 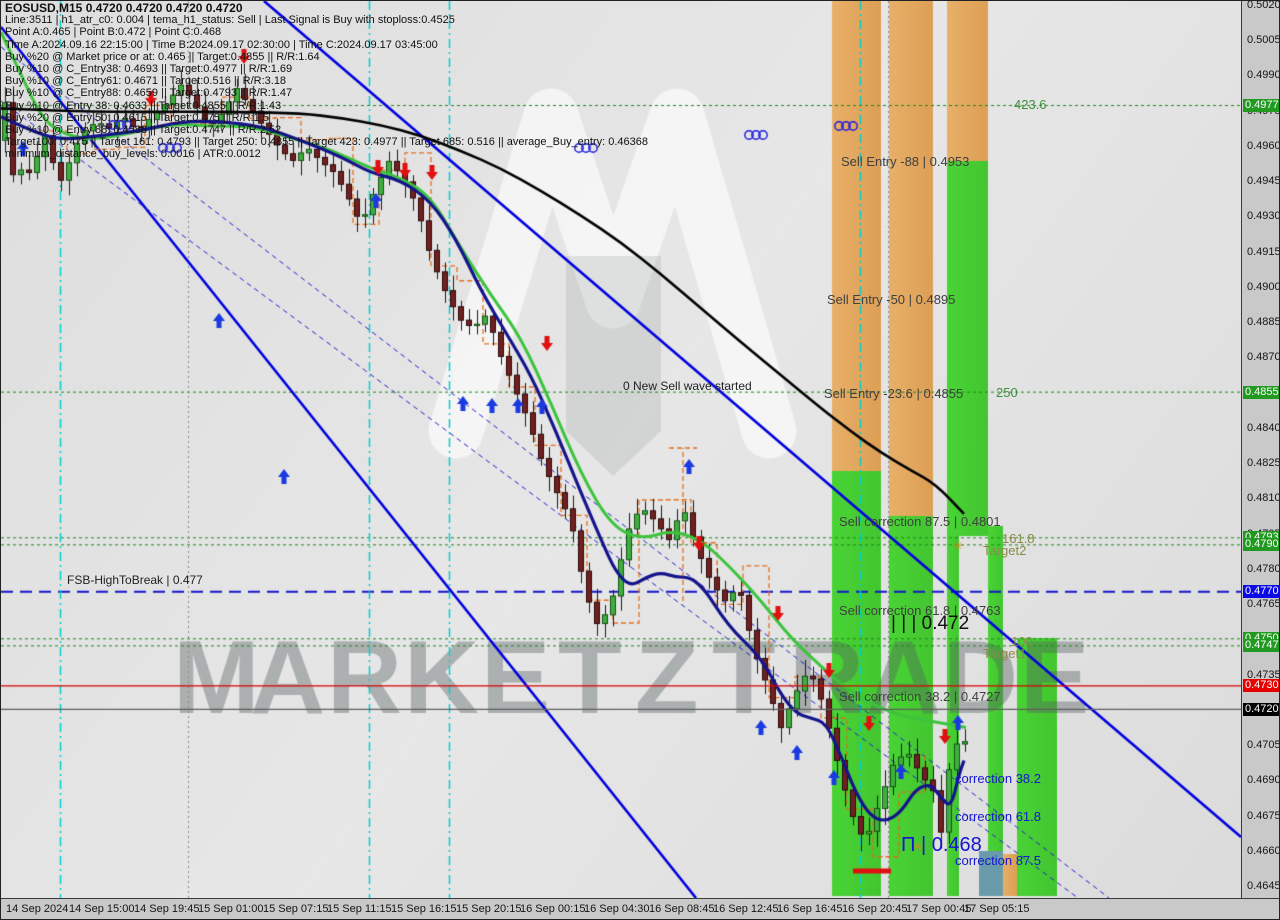 What do you see at coordinates (1263, 815) in the screenshot?
I see `price-tick-label: 0.4675` at bounding box center [1263, 815].